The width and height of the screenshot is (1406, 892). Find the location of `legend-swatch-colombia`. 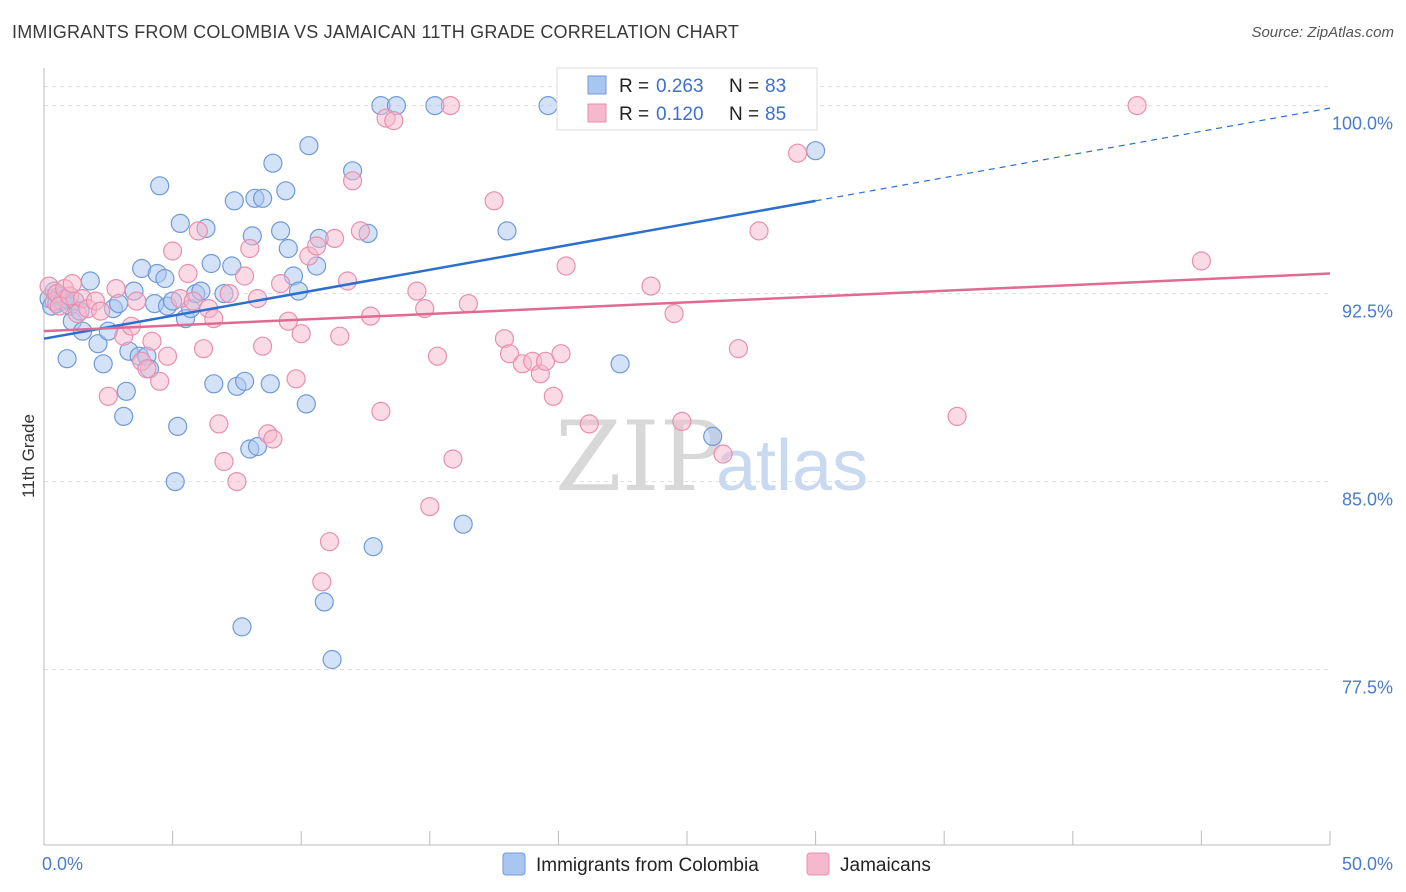

legend-swatch-colombia is located at coordinates (514, 864).